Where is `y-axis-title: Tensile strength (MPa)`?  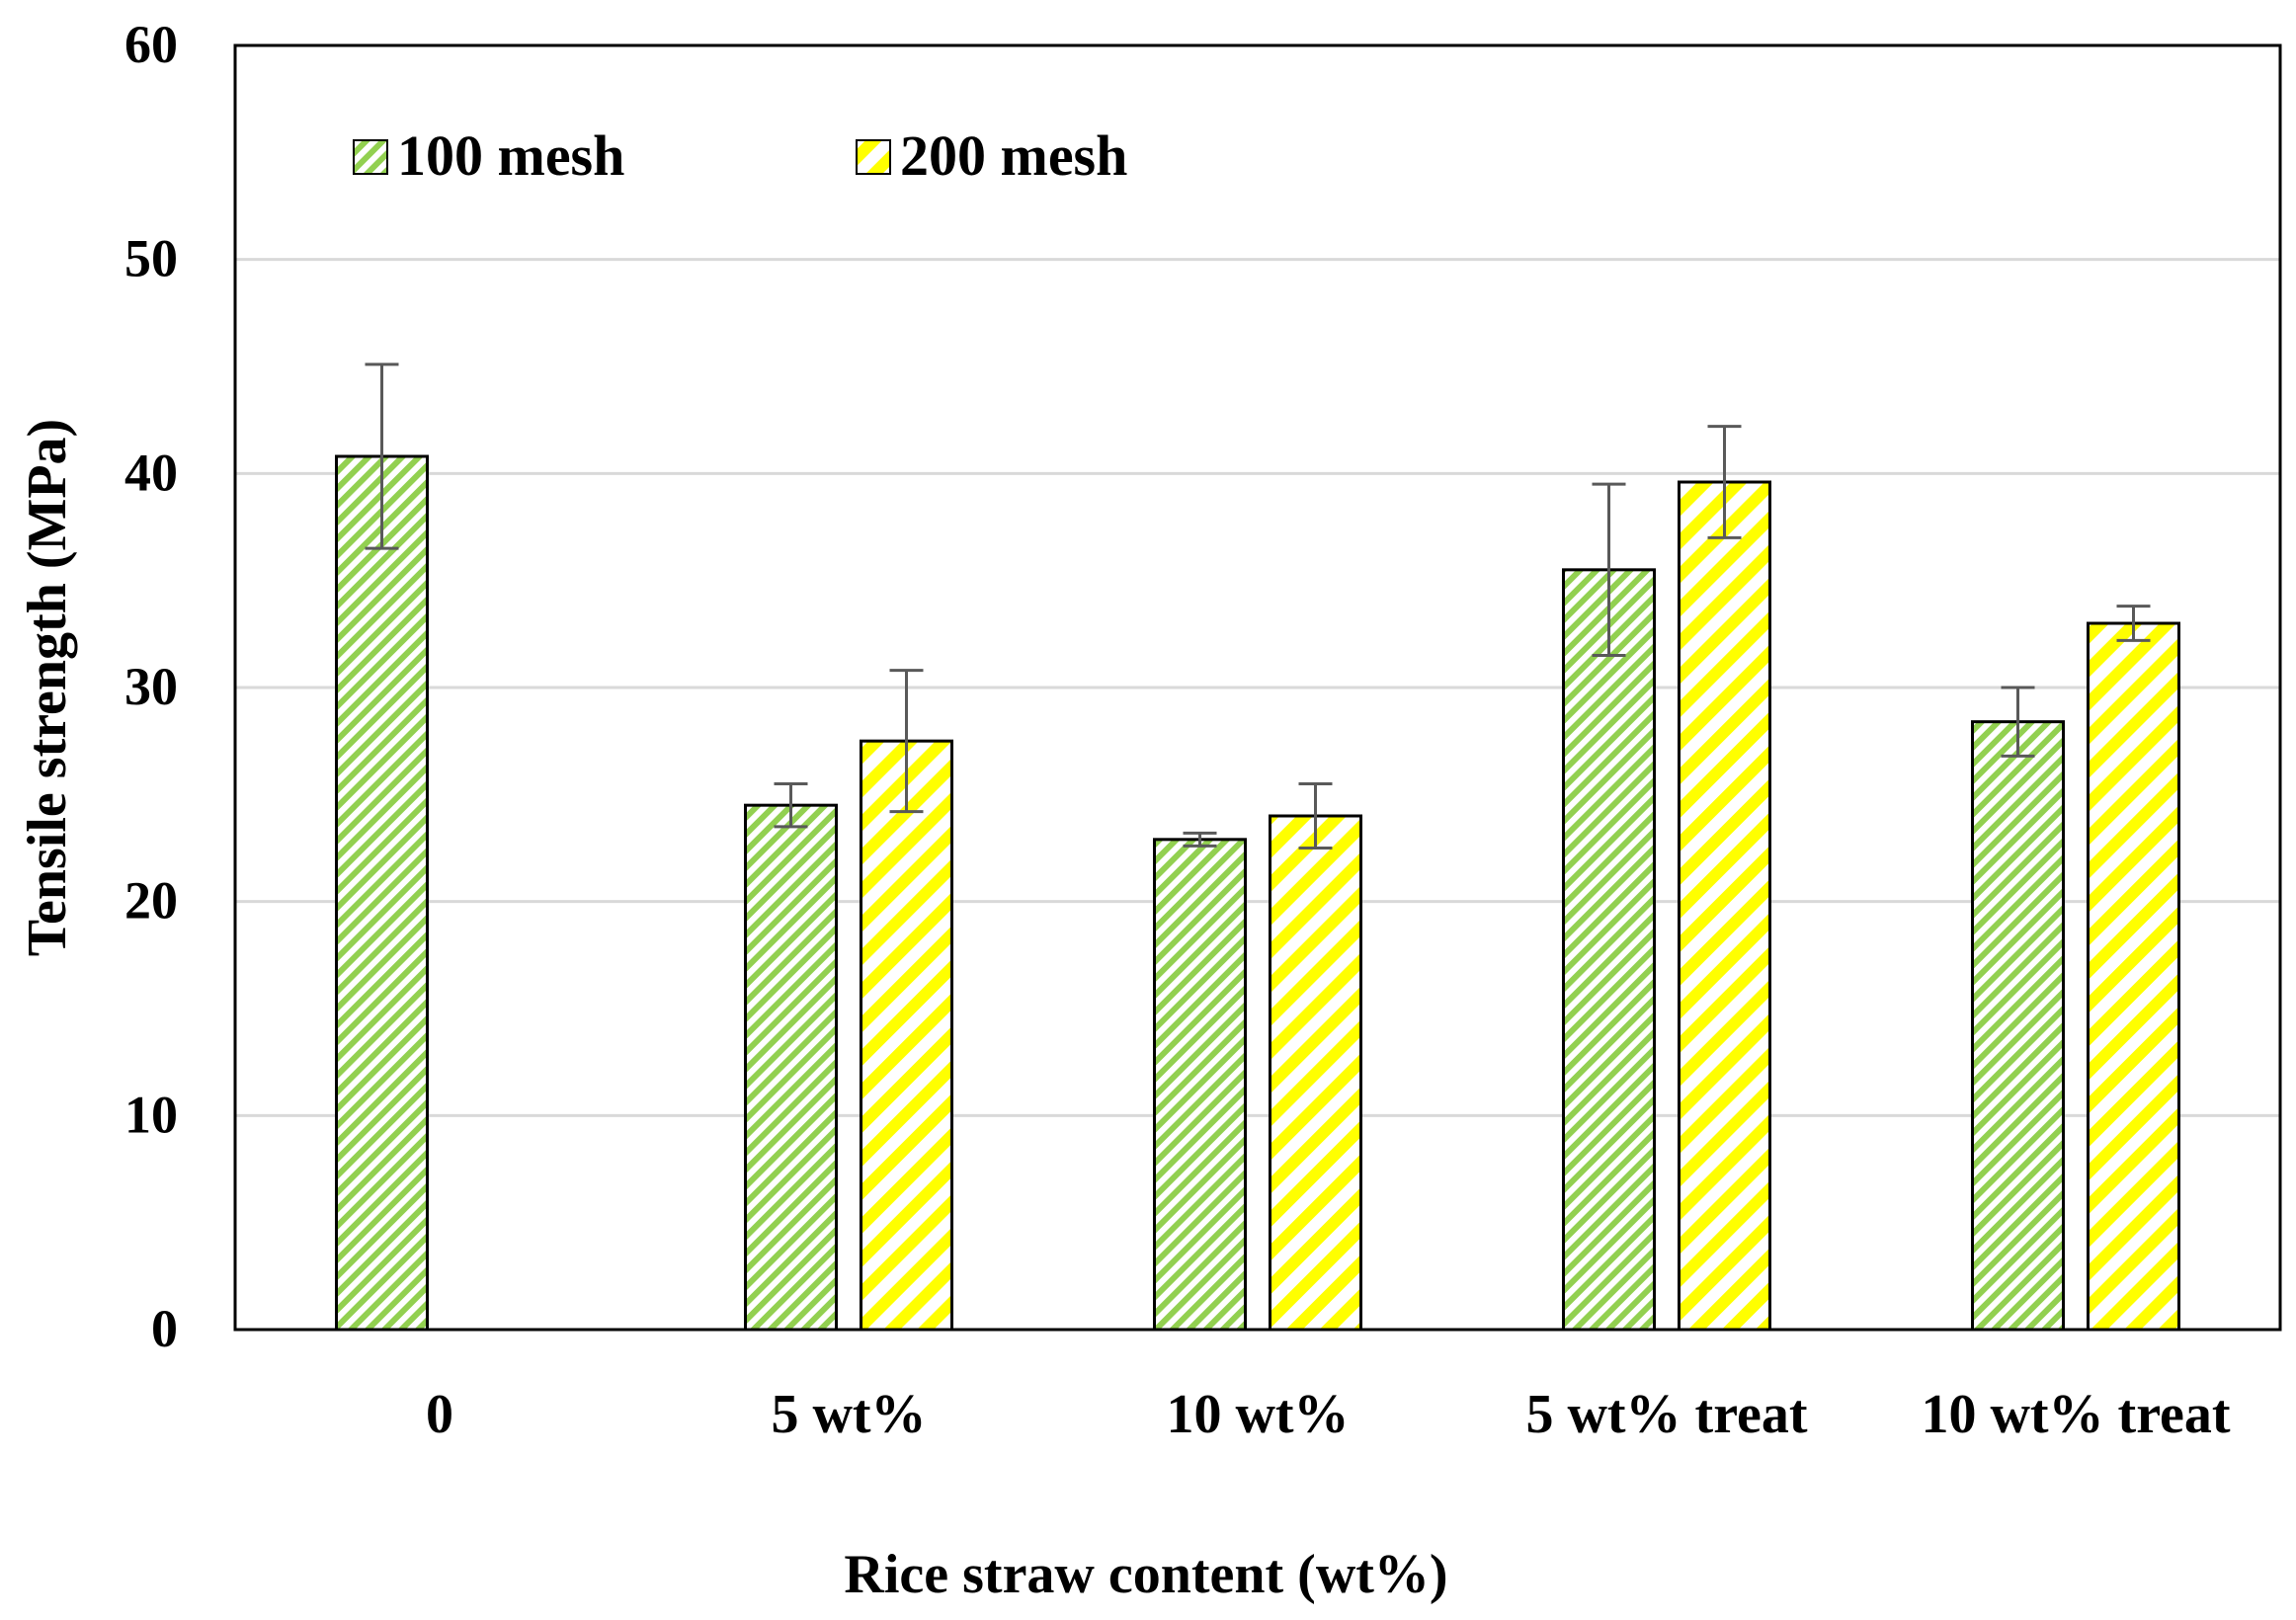 y-axis-title: Tensile strength (MPa) is located at coordinates (47, 687).